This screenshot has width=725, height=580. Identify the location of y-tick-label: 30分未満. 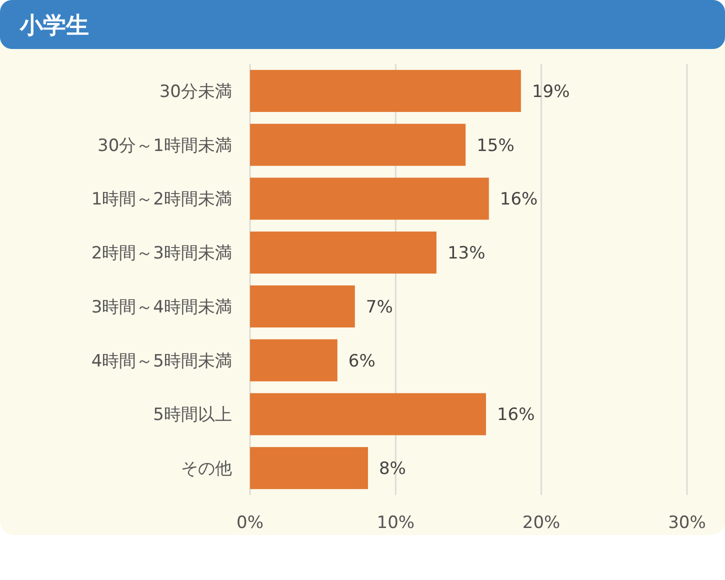
(195, 92).